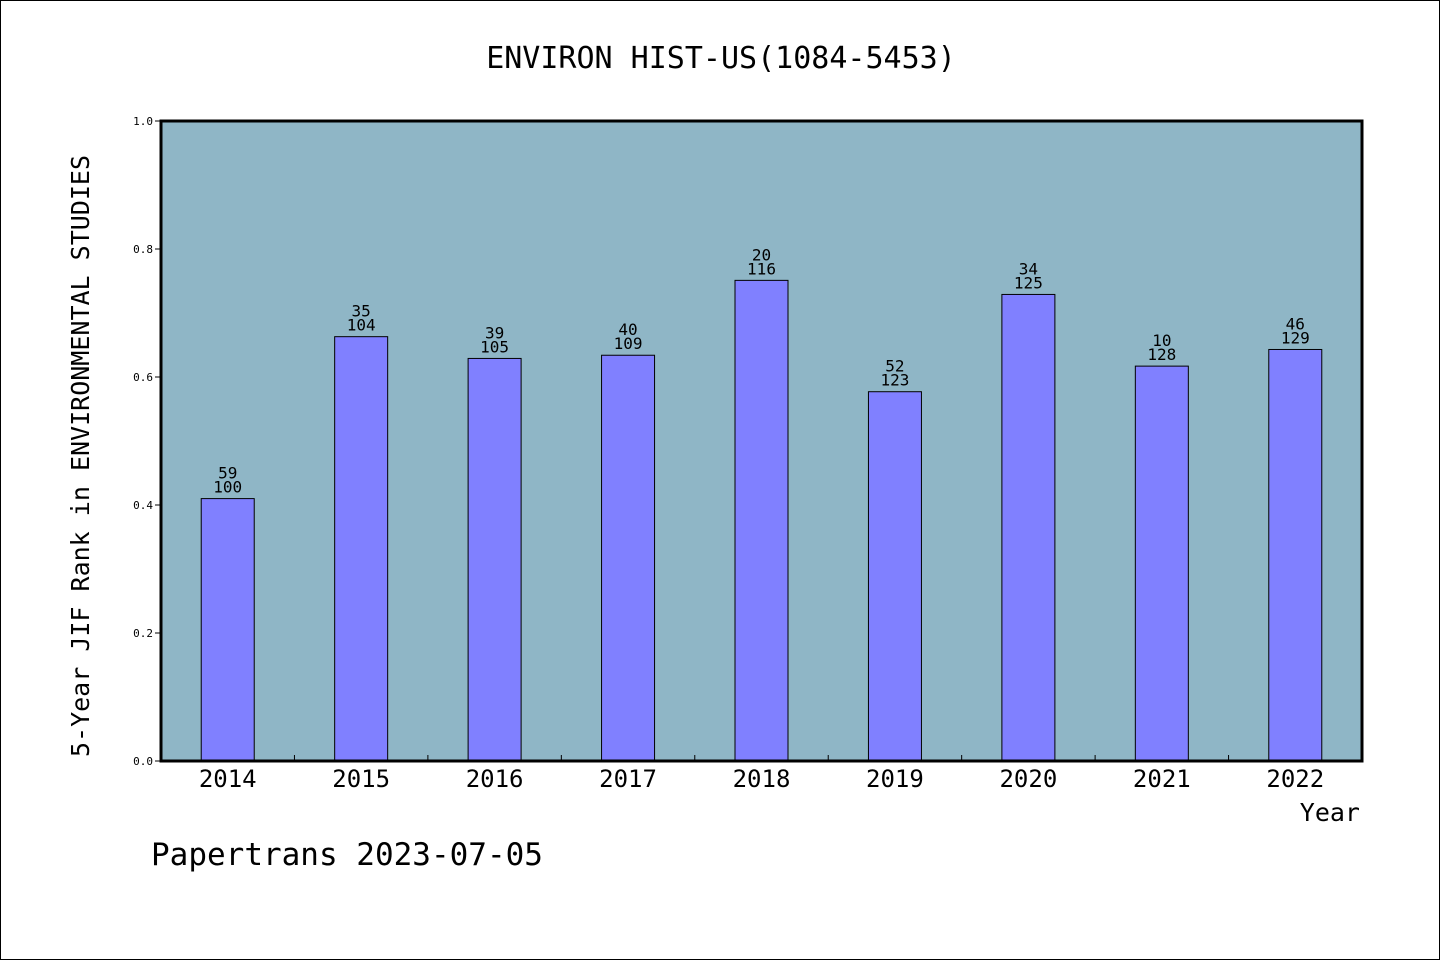 Image resolution: width=1440 pixels, height=961 pixels. I want to click on bar-rank-label: 39, so click(494, 332).